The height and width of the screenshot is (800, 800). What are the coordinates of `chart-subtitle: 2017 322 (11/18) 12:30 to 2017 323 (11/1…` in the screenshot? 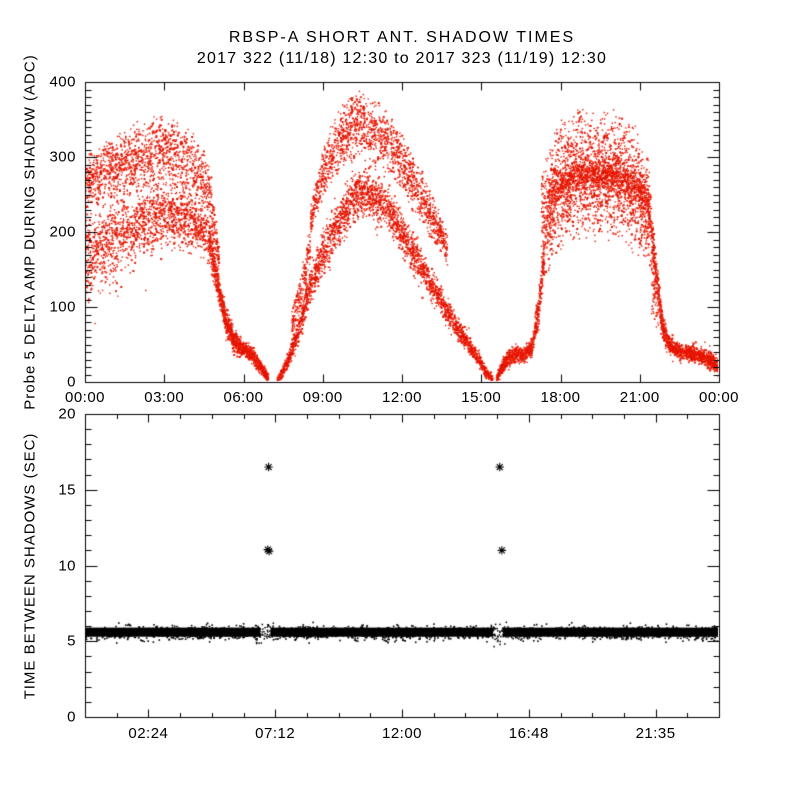 It's located at (402, 58).